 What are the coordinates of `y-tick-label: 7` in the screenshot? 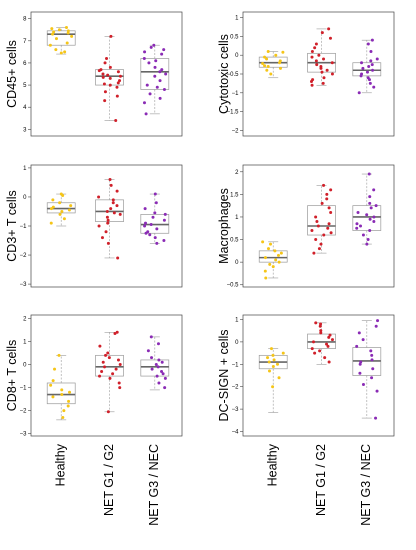 It's located at (25, 42).